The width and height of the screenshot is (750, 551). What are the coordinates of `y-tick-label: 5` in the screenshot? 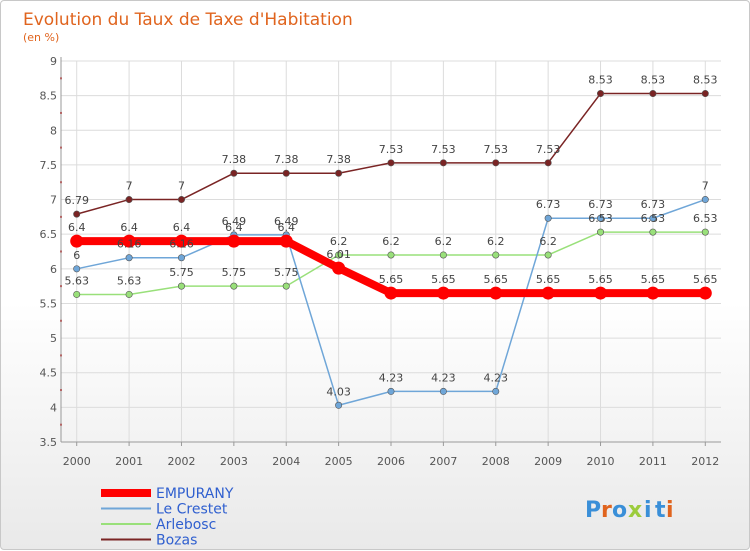 It's located at (53, 338).